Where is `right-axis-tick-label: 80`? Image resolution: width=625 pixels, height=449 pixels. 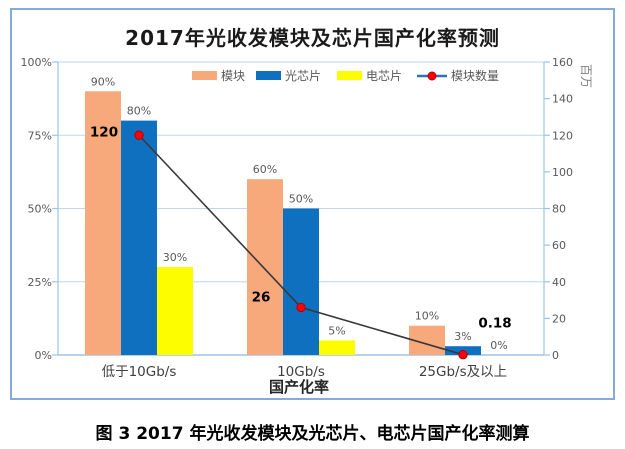
right-axis-tick-label: 80 is located at coordinates (559, 209).